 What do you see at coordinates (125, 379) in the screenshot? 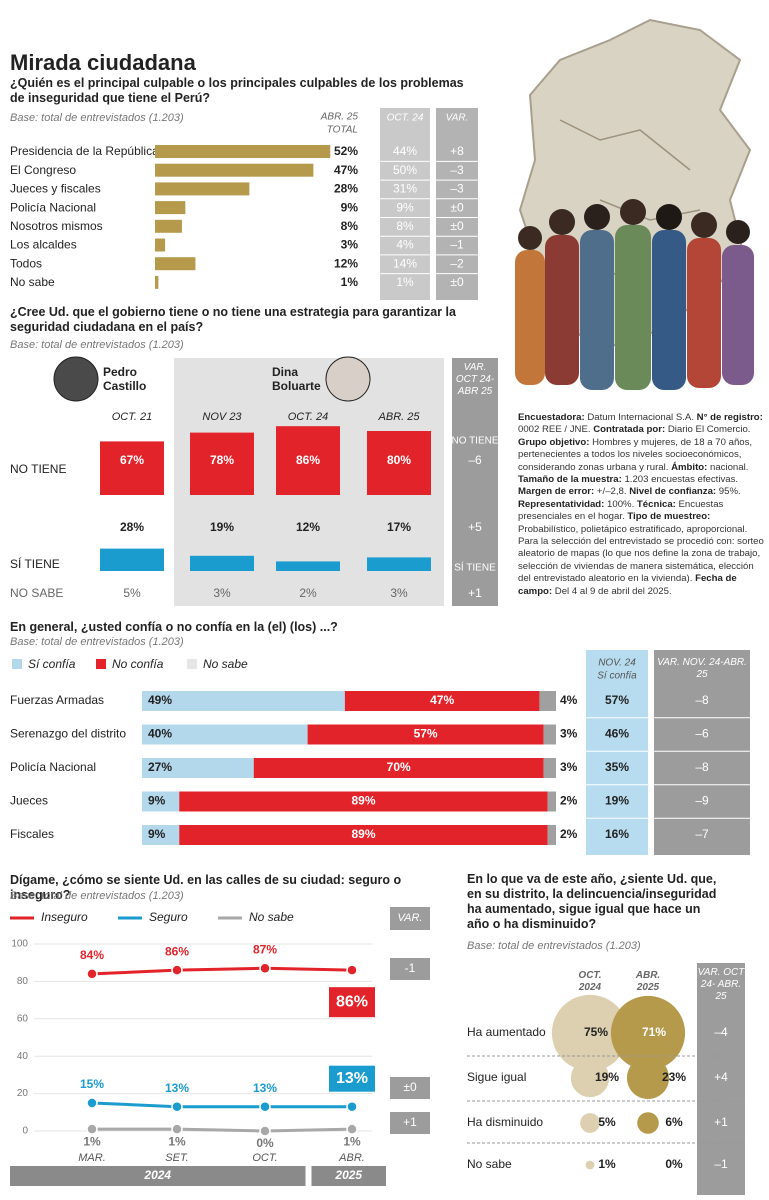
I see `government: Pedro Castillo` at bounding box center [125, 379].